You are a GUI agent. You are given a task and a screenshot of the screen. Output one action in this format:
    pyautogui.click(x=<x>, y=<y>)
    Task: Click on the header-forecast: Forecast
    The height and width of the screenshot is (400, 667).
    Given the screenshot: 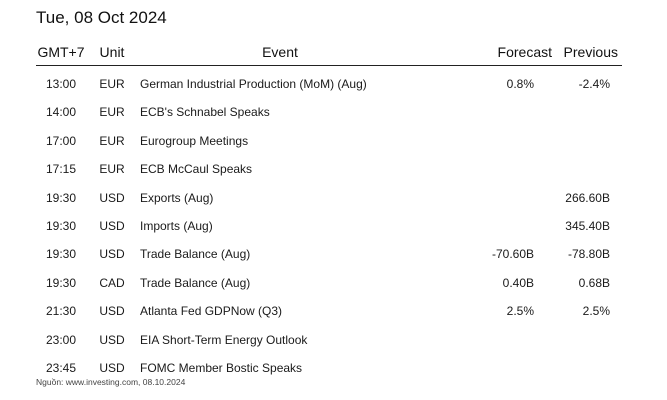 What is the action you would take?
    pyautogui.click(x=524, y=52)
    